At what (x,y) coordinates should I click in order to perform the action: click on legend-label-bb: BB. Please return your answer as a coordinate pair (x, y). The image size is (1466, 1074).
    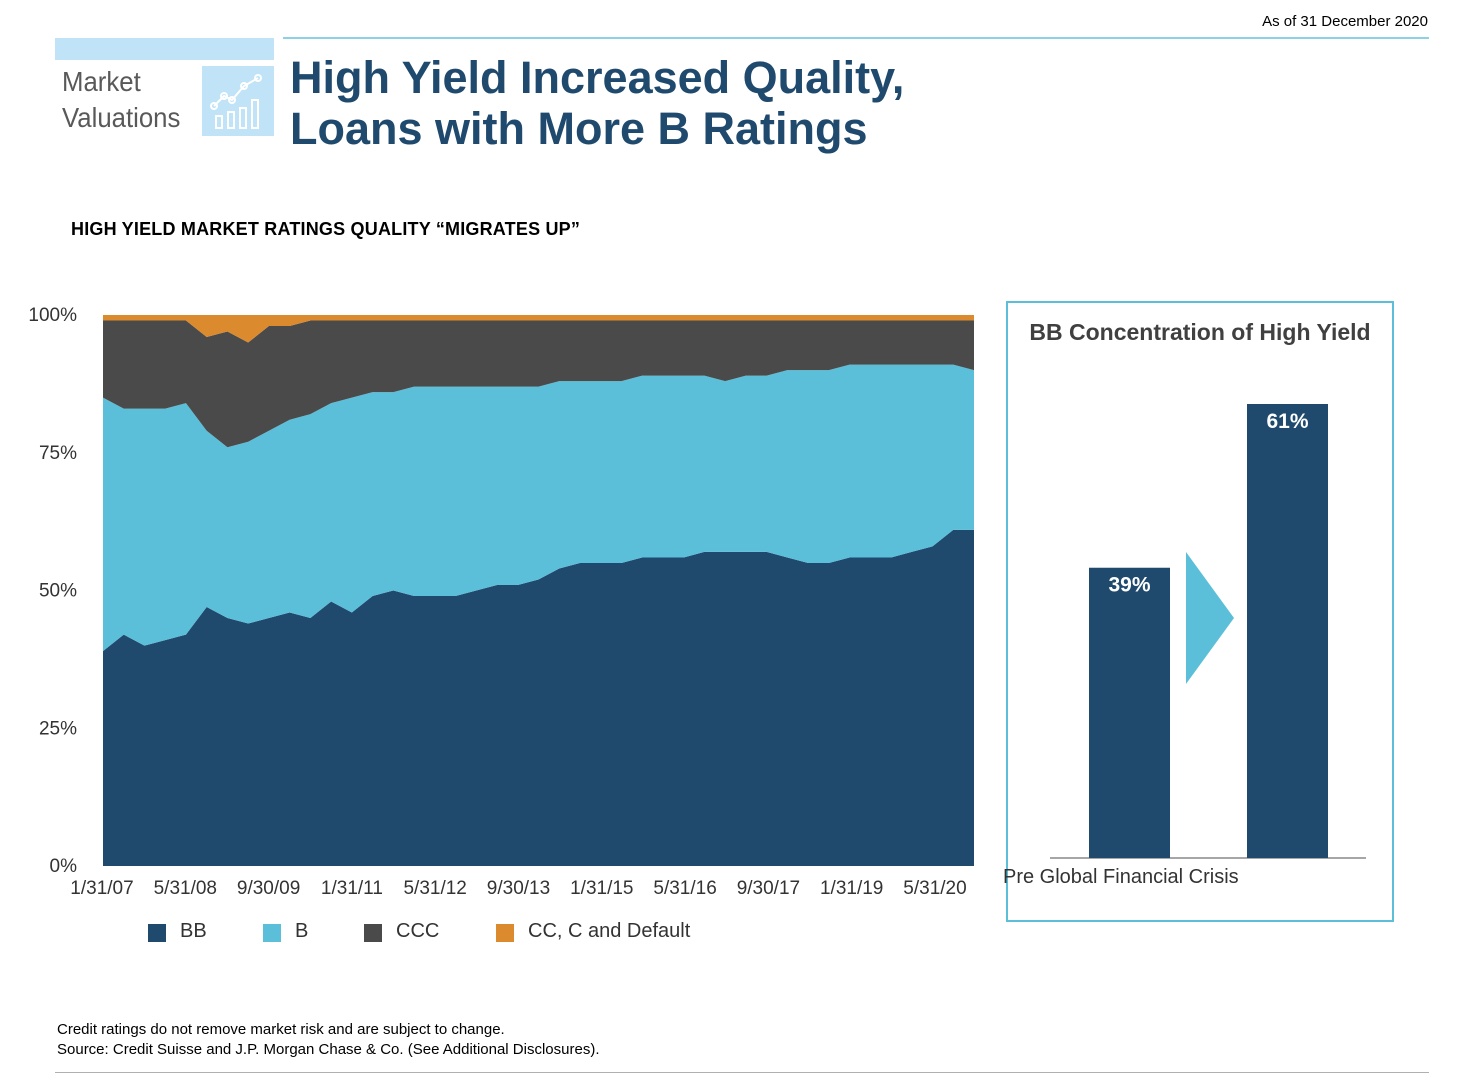
    Looking at the image, I should click on (193, 931).